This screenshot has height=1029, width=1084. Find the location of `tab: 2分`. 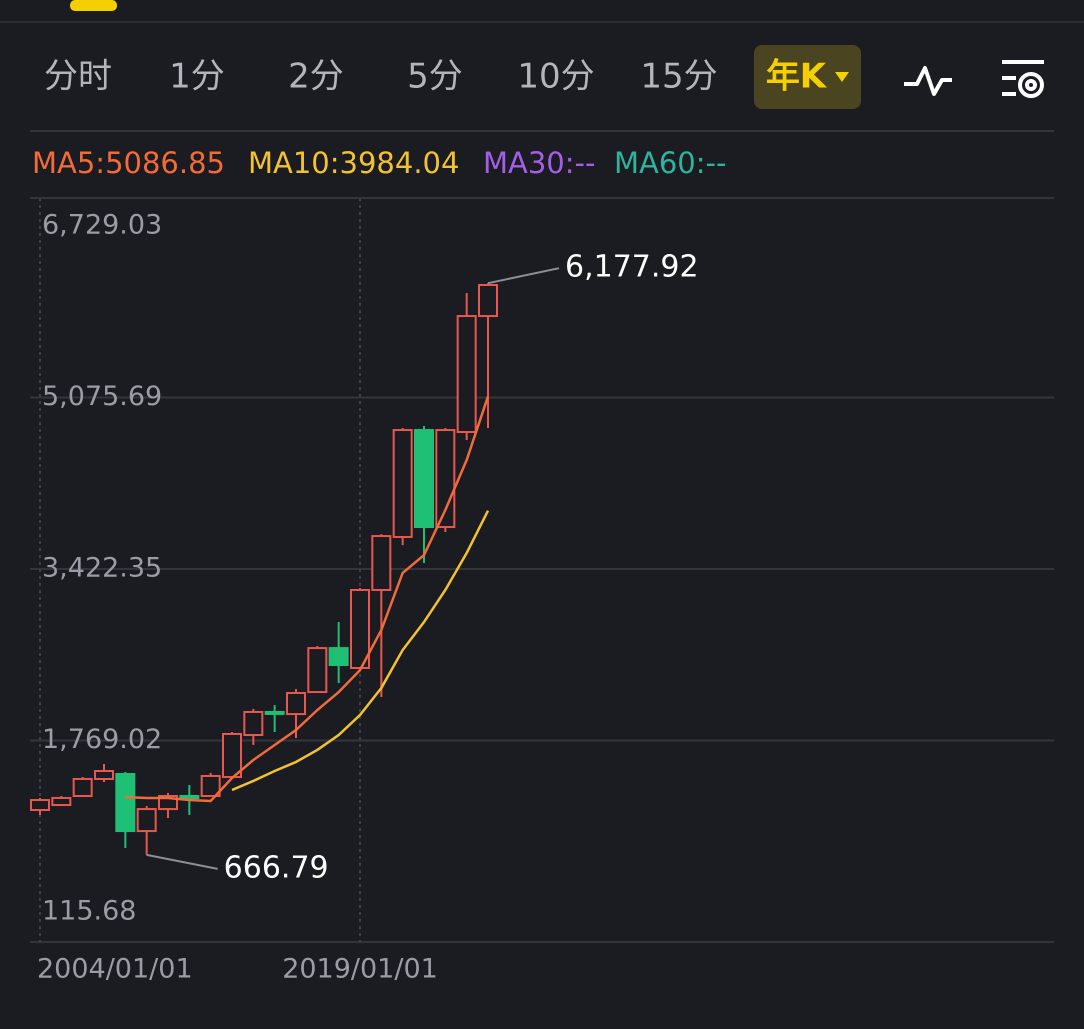

tab: 2分 is located at coordinates (316, 77).